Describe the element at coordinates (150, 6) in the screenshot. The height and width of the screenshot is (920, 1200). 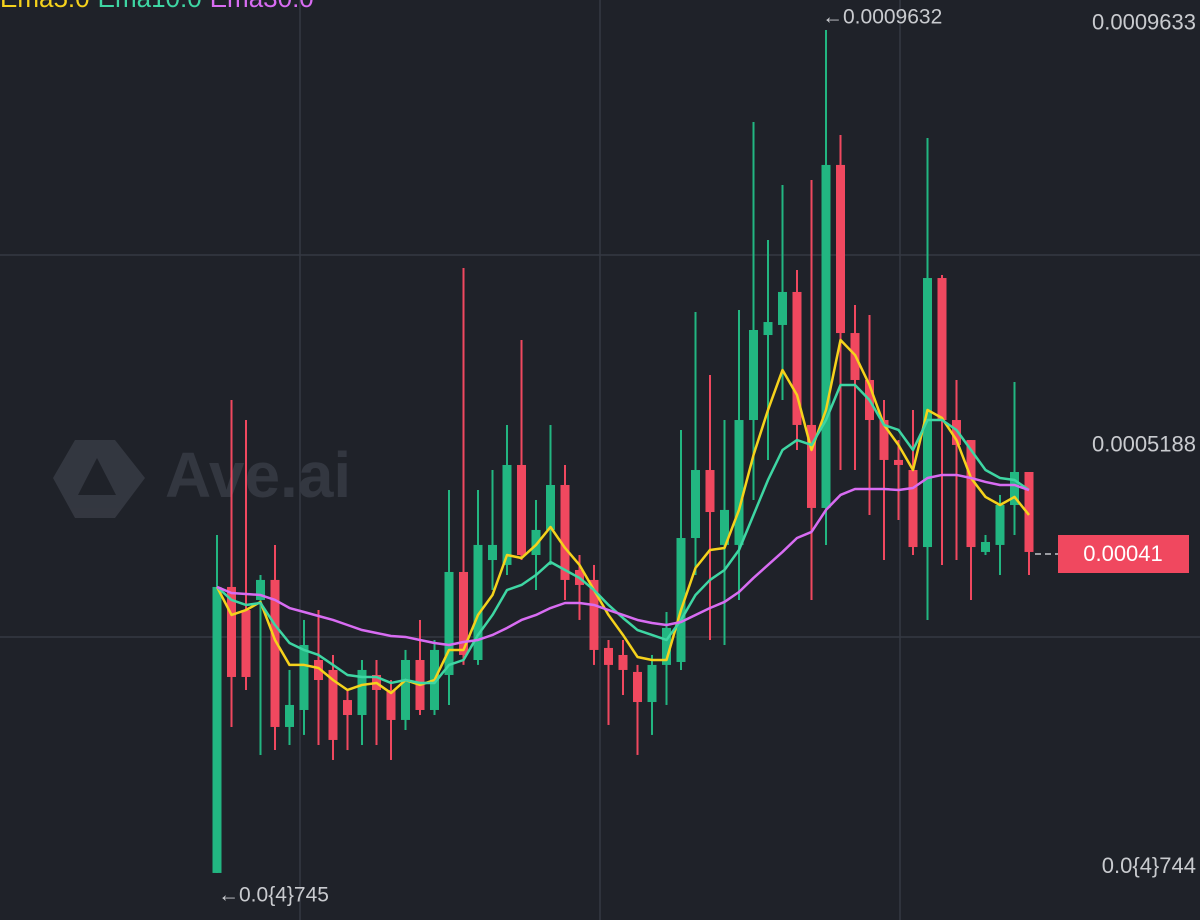
I see `legend-entry: Ema10:0` at that location.